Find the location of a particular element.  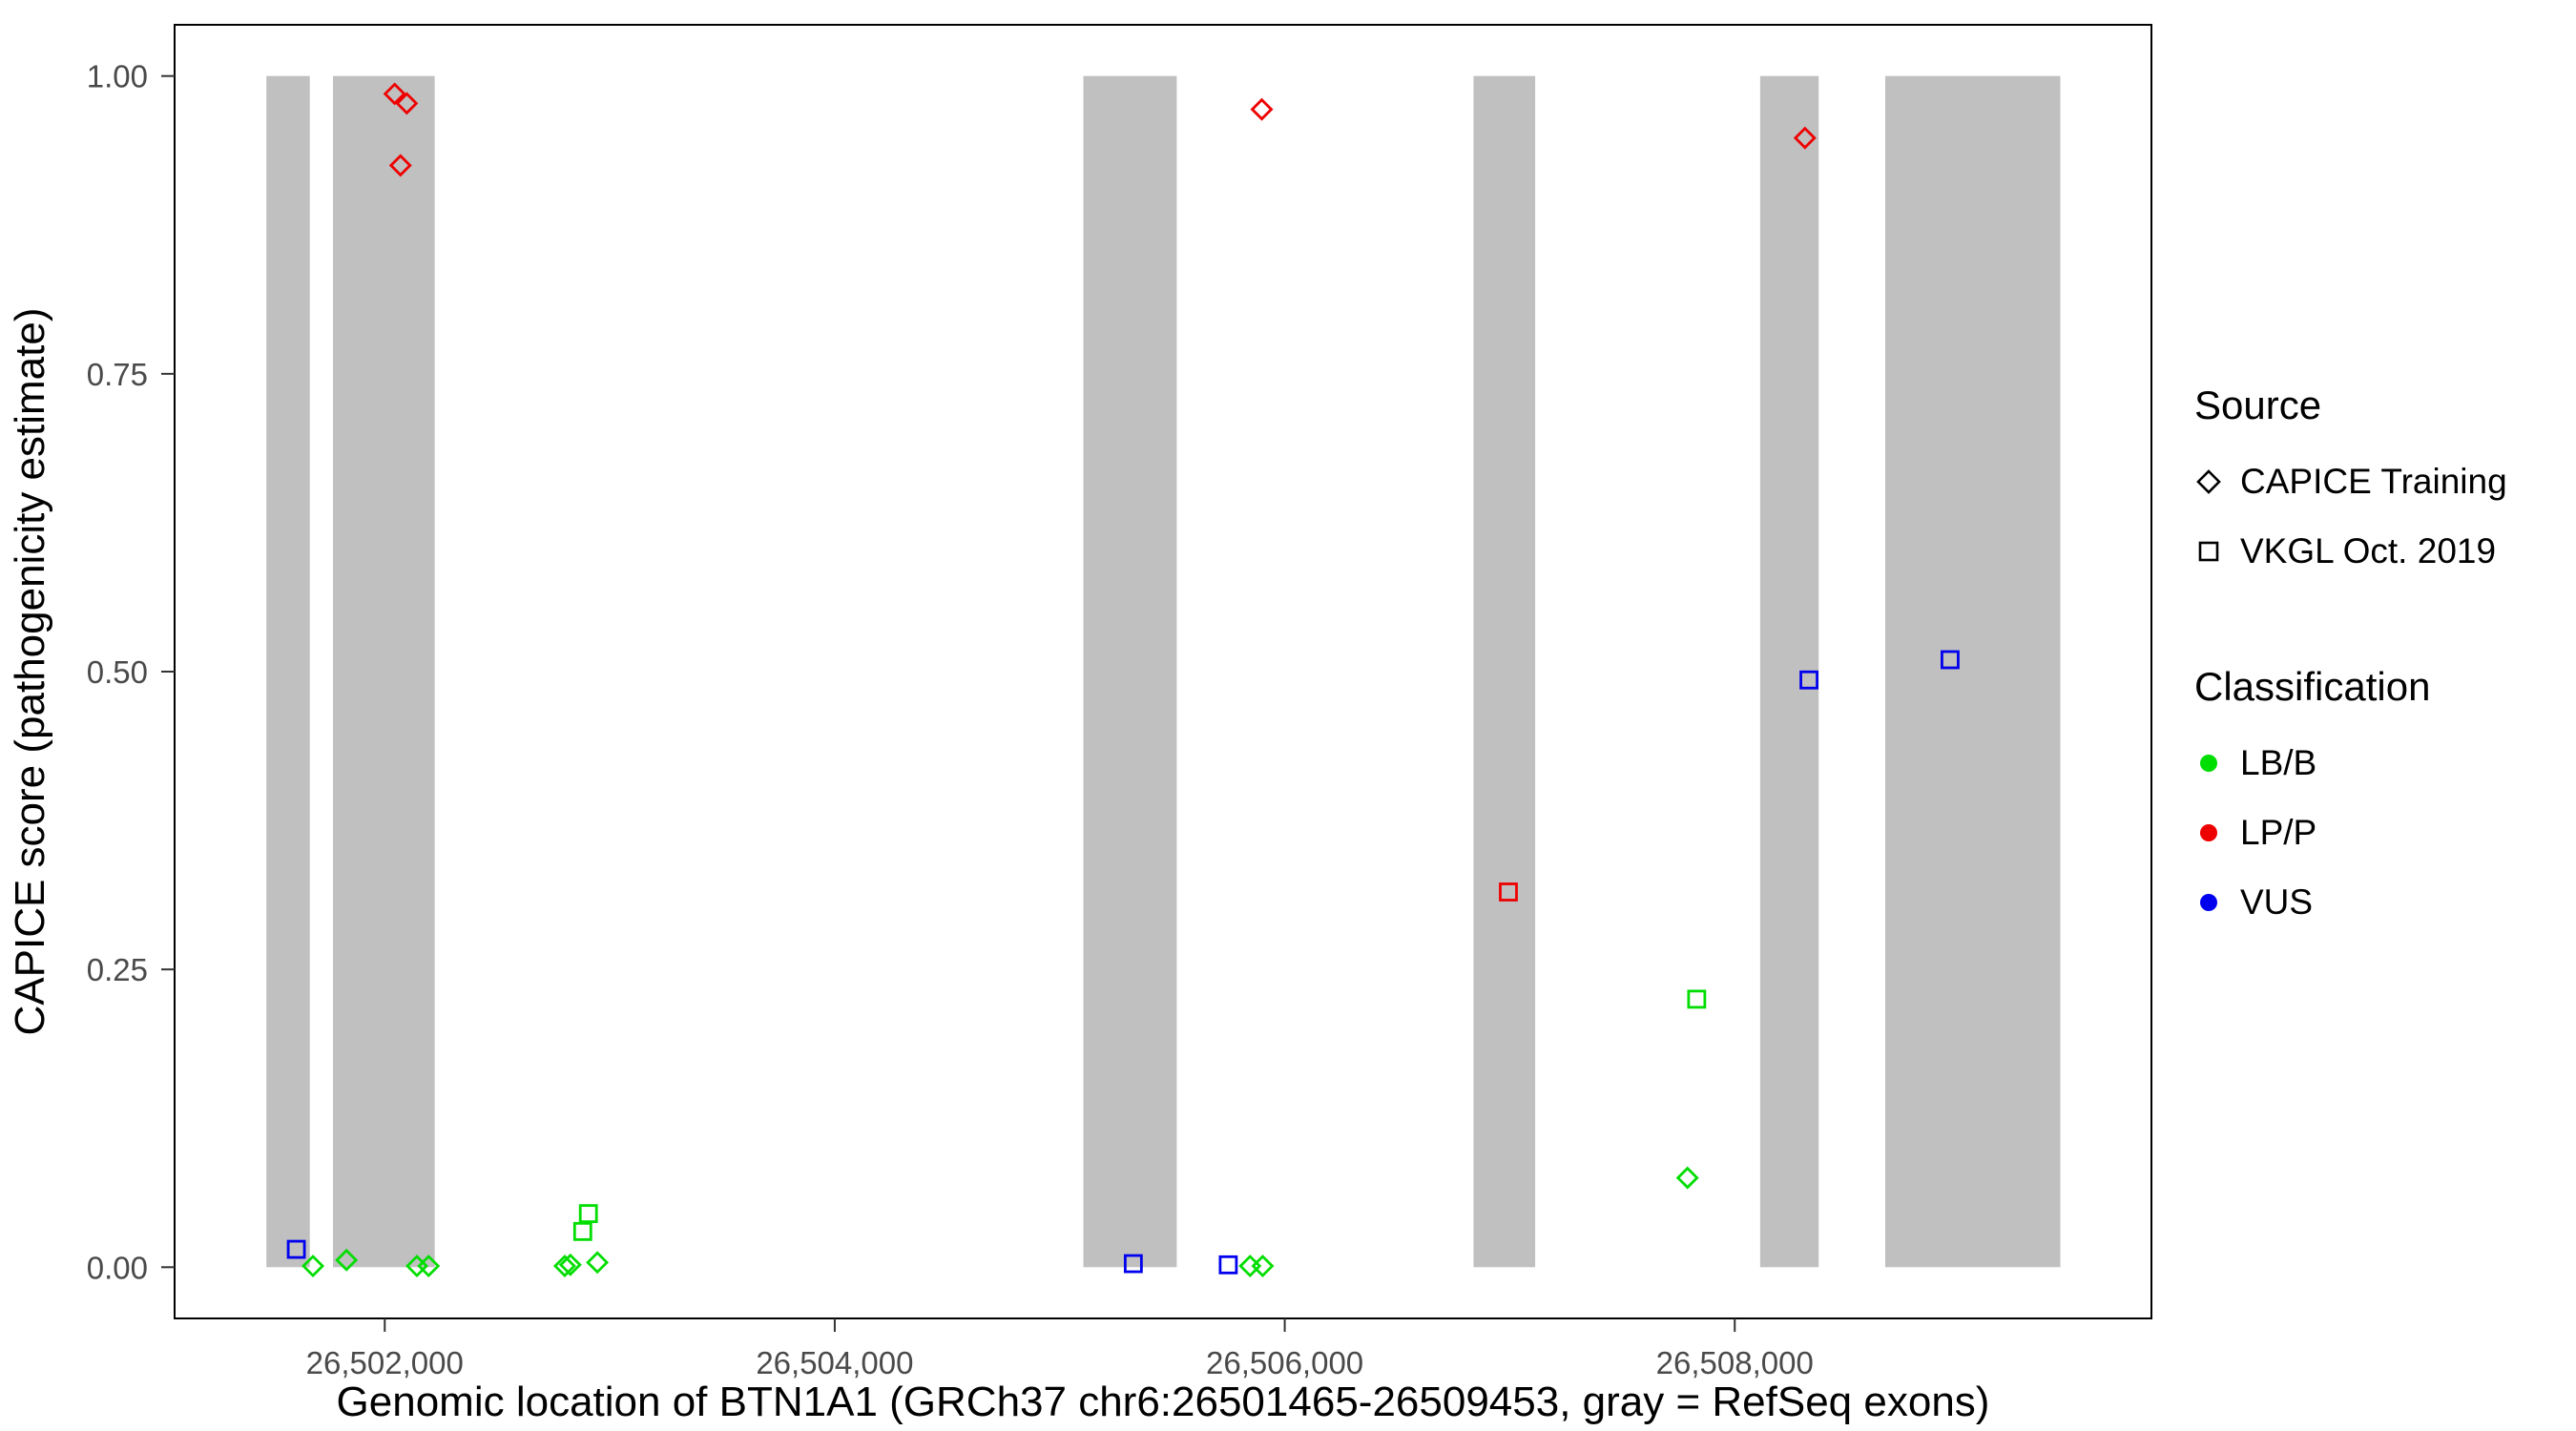

legend-item-vus: VUS is located at coordinates (2380, 902).